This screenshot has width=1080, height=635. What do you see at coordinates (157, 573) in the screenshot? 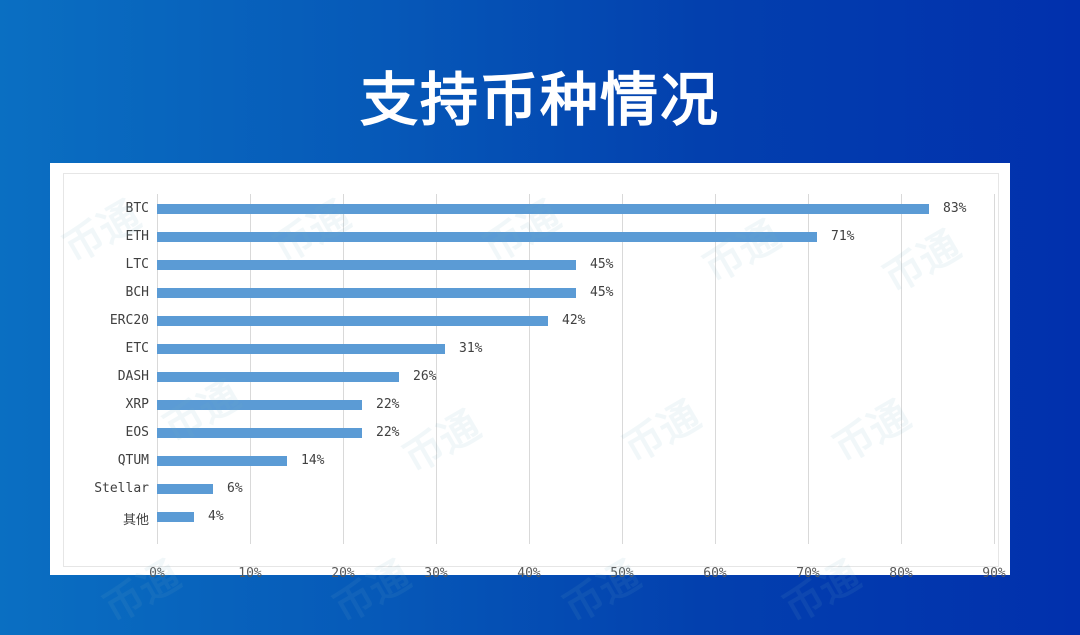
I see `x-tick-label: 0%` at bounding box center [157, 573].